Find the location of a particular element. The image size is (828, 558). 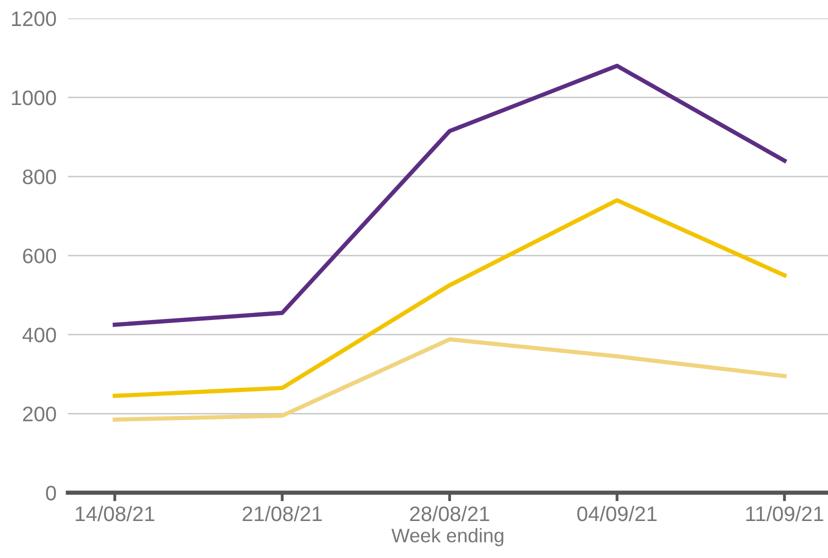

x-tick-label: 11/09/21 is located at coordinates (785, 514).